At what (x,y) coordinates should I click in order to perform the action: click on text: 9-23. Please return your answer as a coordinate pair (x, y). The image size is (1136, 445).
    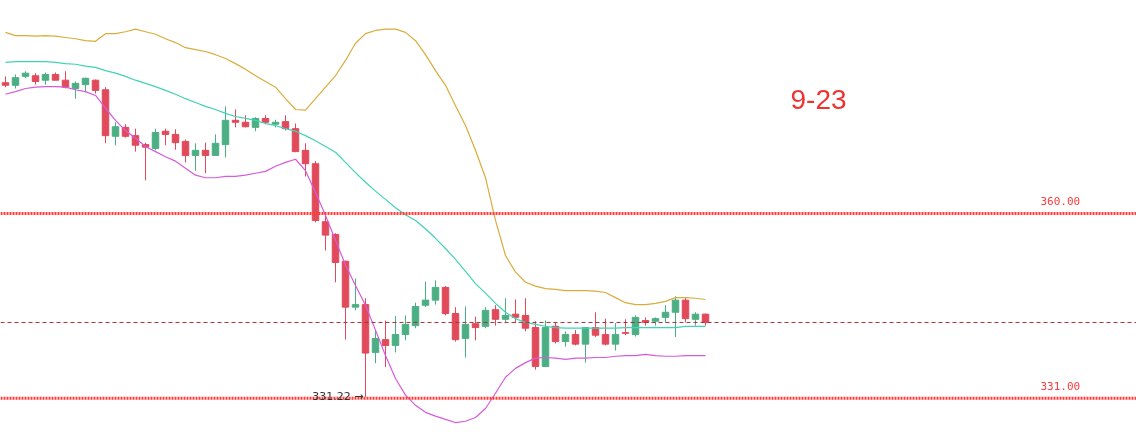
    Looking at the image, I should click on (818, 99).